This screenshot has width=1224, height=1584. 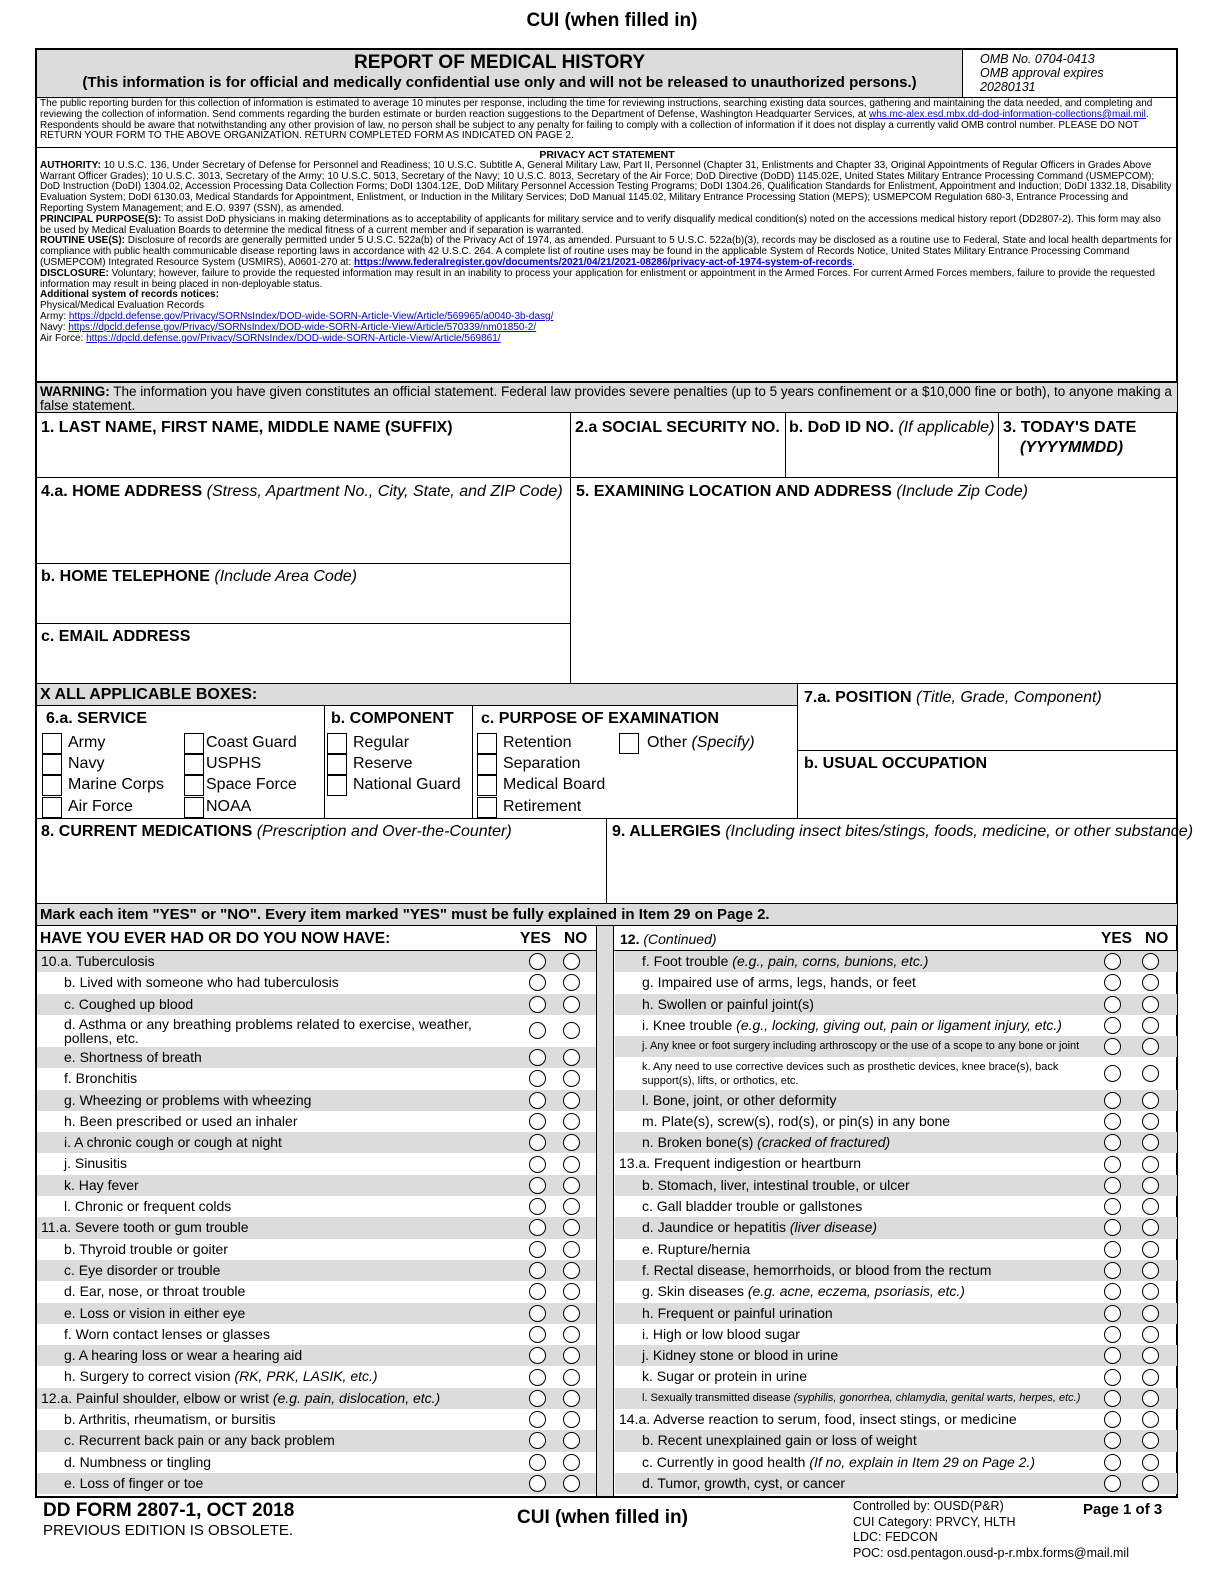 What do you see at coordinates (337, 785) in the screenshot?
I see `checkbox-national-guard` at bounding box center [337, 785].